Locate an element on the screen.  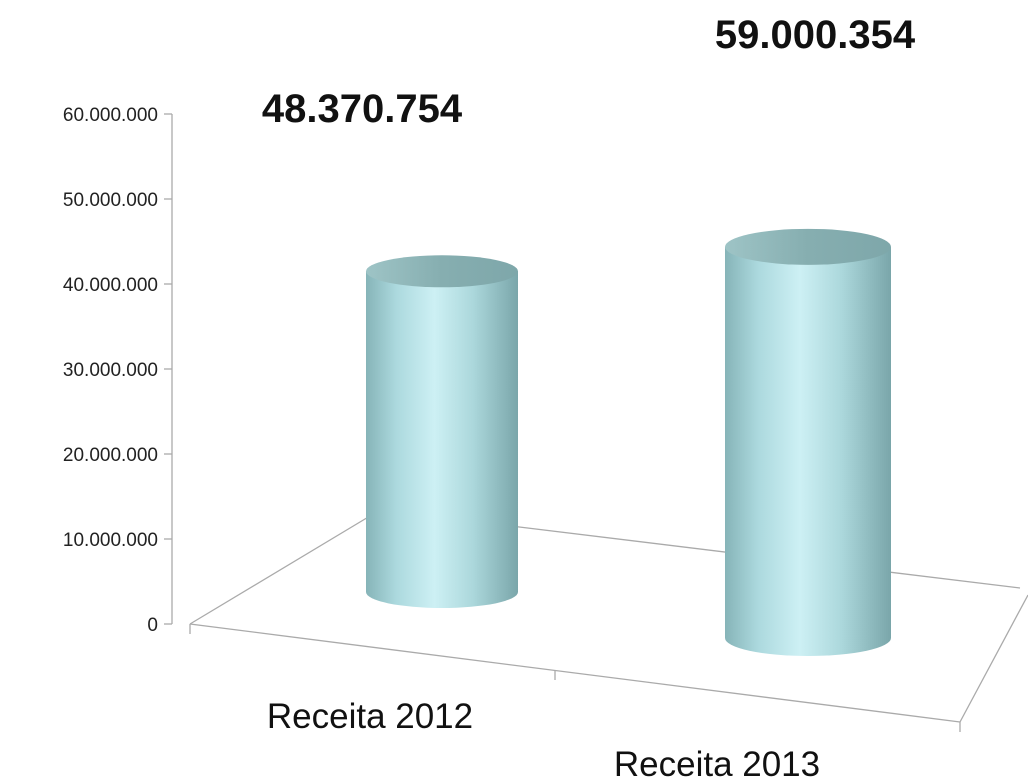
y-tick-label: 40.000.000 is located at coordinates (110, 285).